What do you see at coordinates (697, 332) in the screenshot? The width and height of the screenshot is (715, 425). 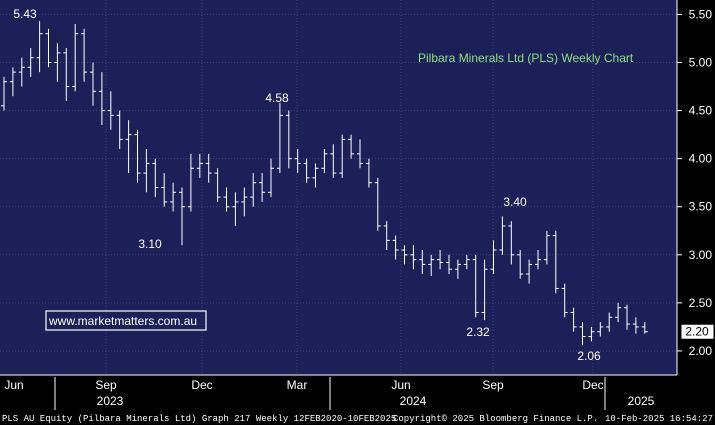 I see `last-price-label: 2.20` at bounding box center [697, 332].